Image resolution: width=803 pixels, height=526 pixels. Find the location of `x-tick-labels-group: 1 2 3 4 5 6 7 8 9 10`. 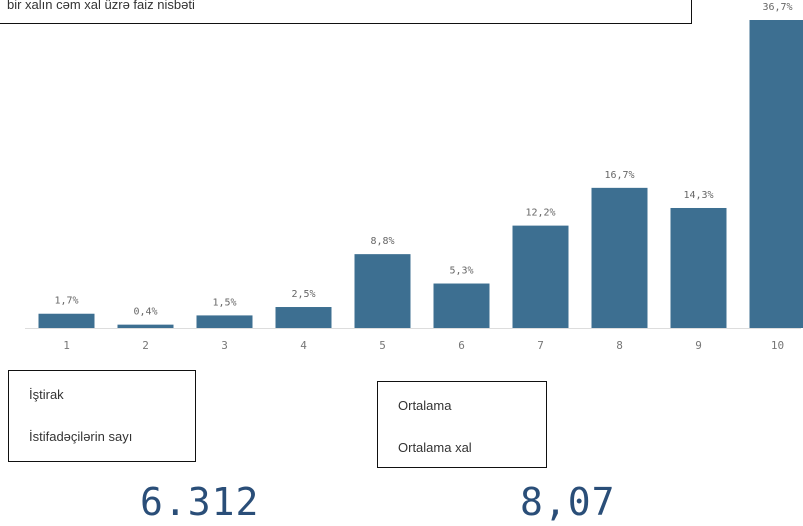

x-tick-labels-group: 1 2 3 4 5 6 7 8 9 10 is located at coordinates (423, 345).